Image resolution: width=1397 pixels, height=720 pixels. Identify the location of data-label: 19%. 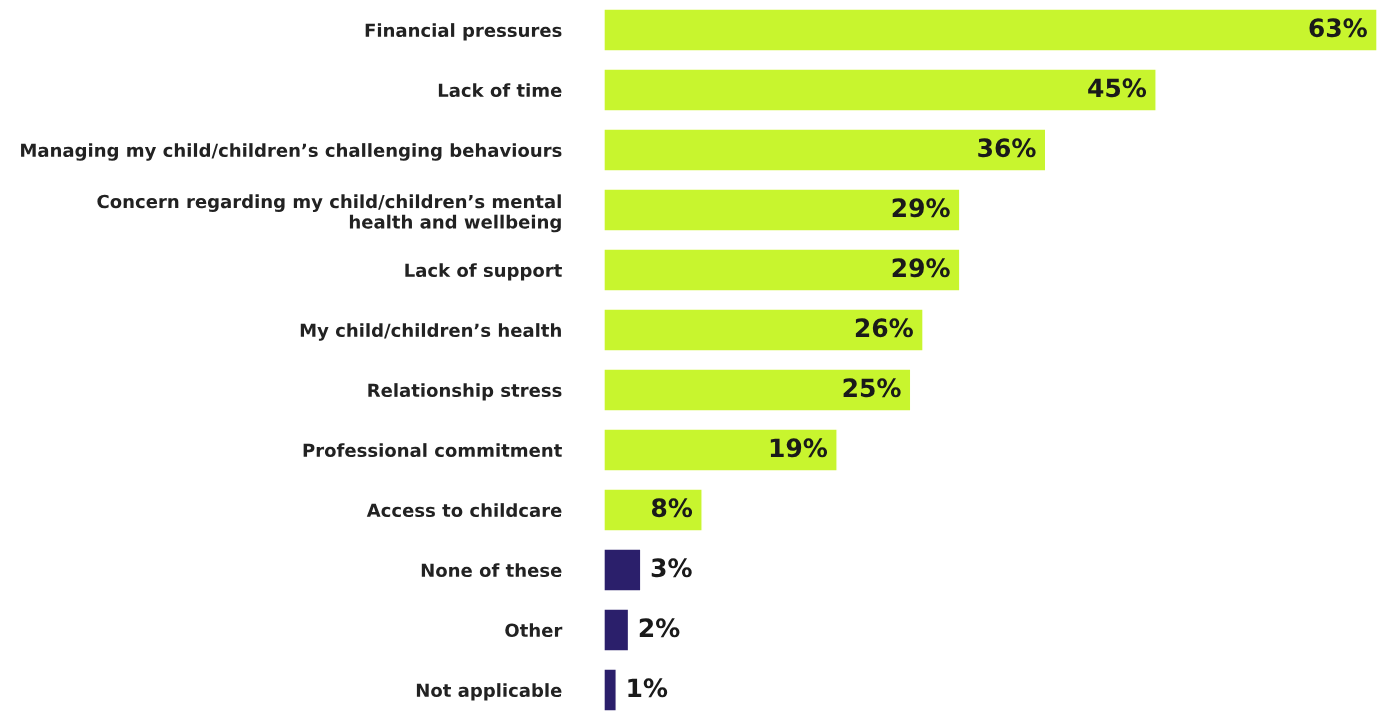
(799, 448).